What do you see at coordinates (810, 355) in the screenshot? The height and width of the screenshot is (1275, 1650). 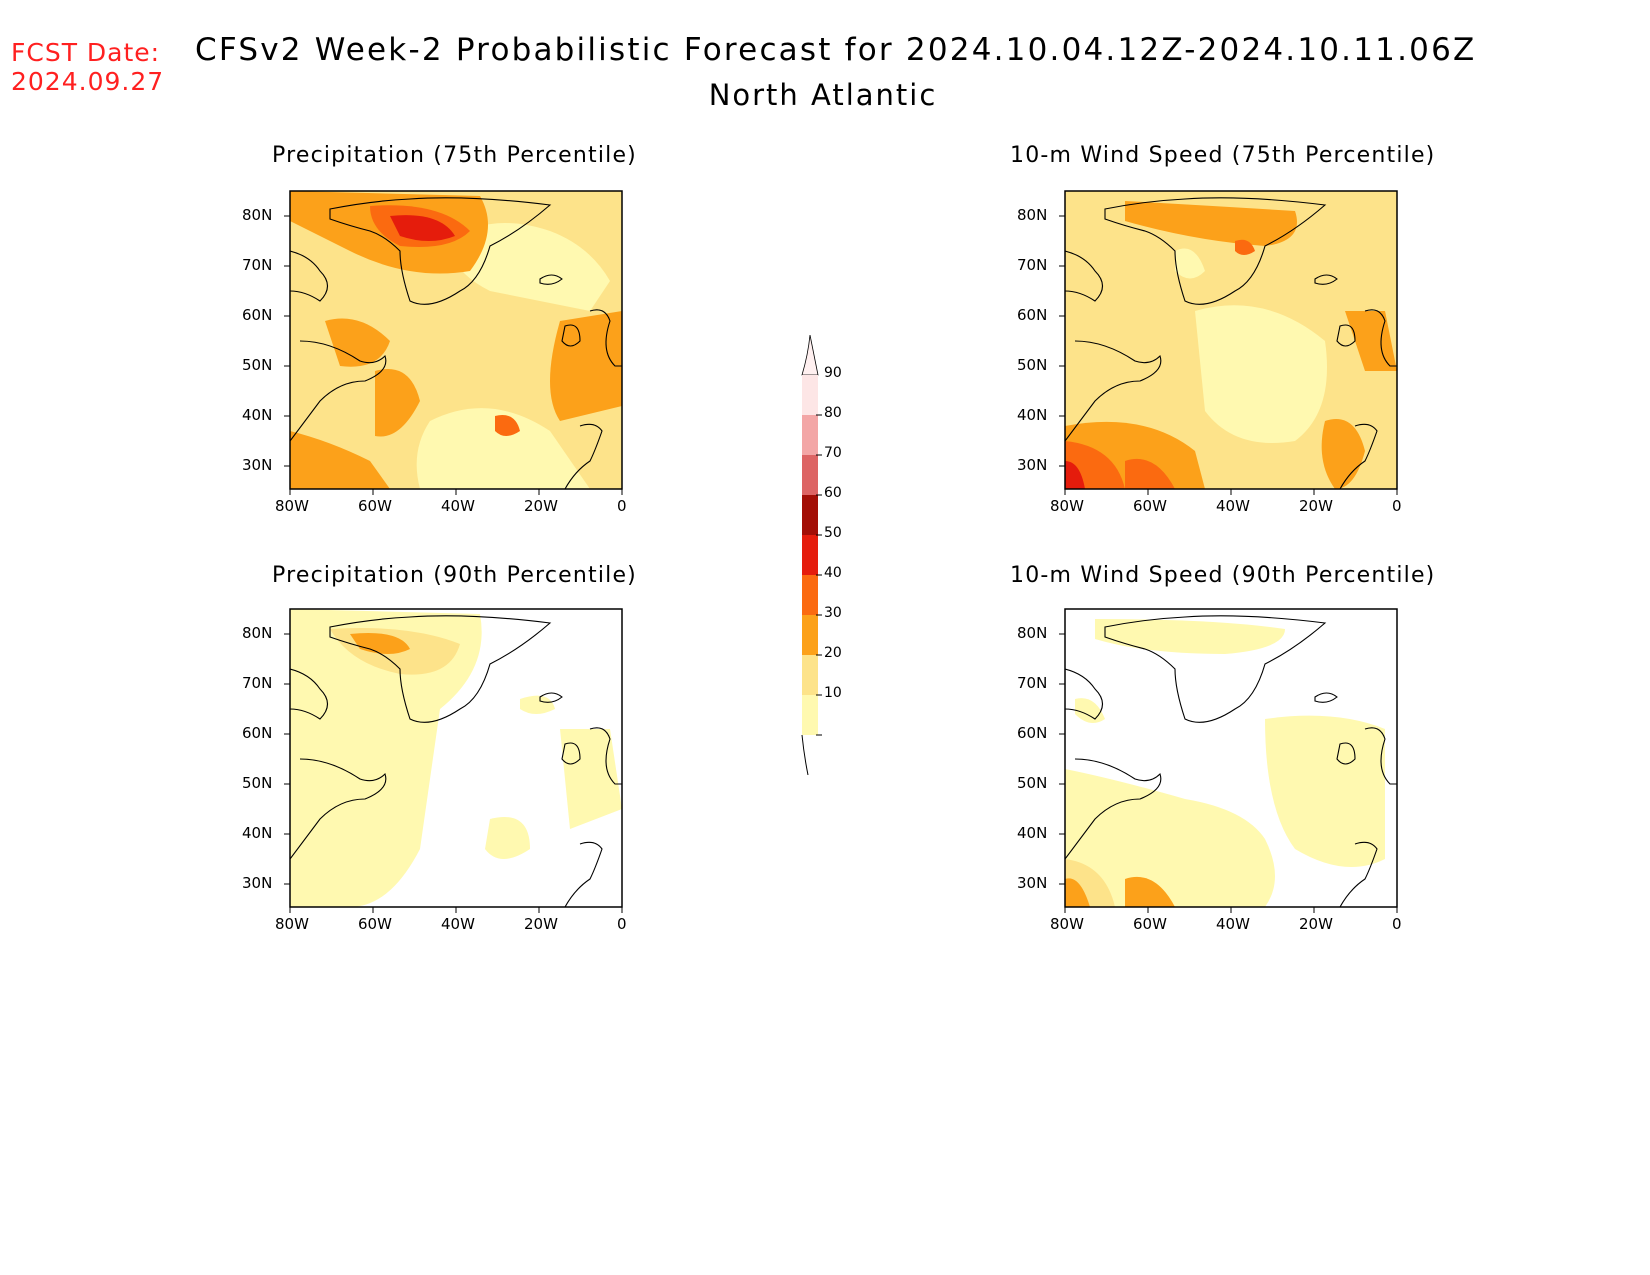 I see `colorbar-head` at bounding box center [810, 355].